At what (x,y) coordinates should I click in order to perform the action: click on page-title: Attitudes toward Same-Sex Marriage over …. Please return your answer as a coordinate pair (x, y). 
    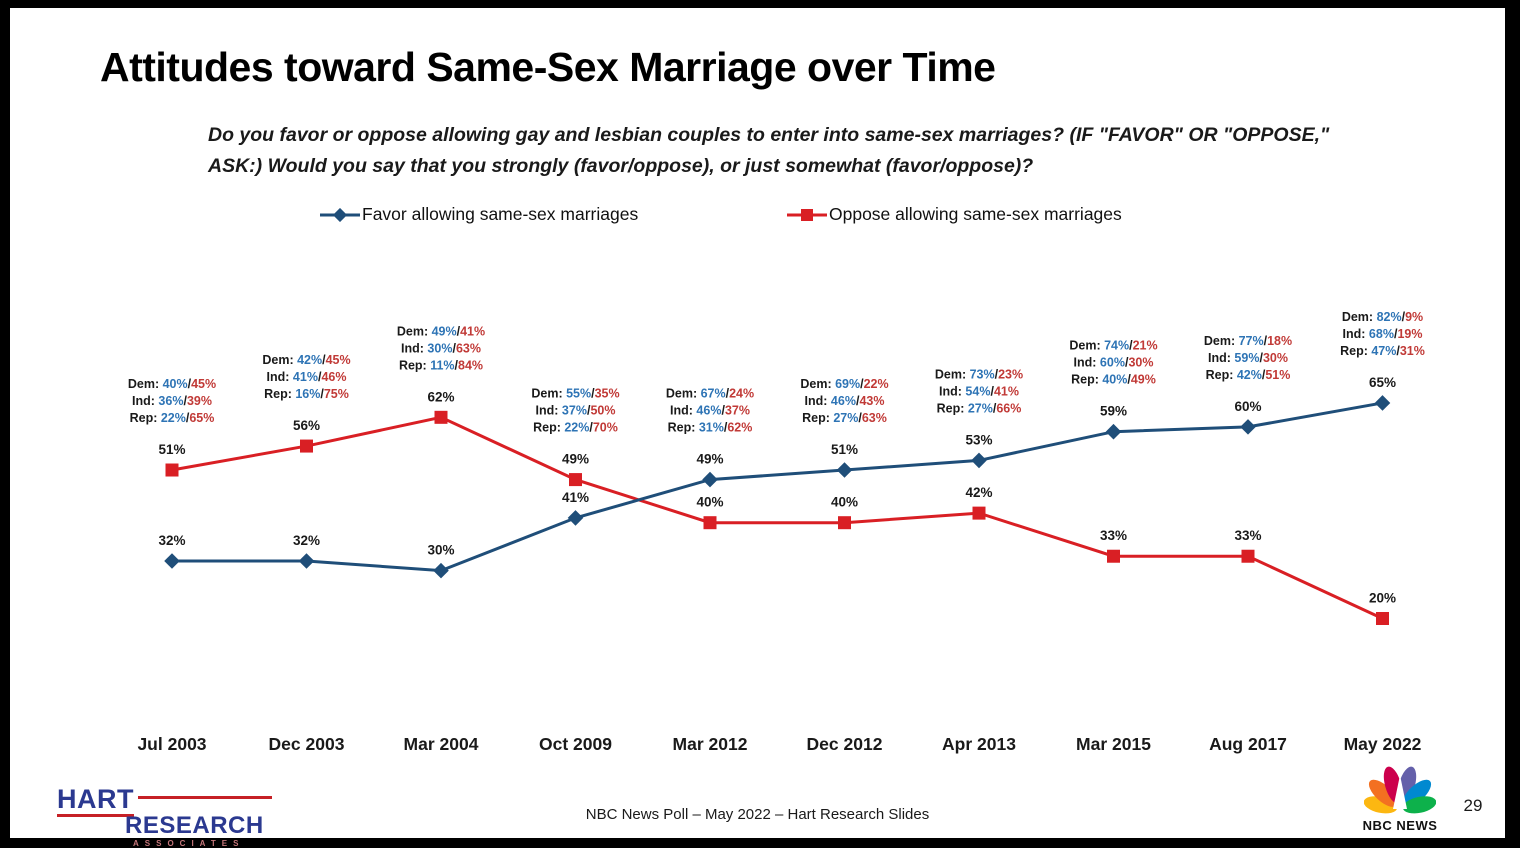
    Looking at the image, I should click on (548, 67).